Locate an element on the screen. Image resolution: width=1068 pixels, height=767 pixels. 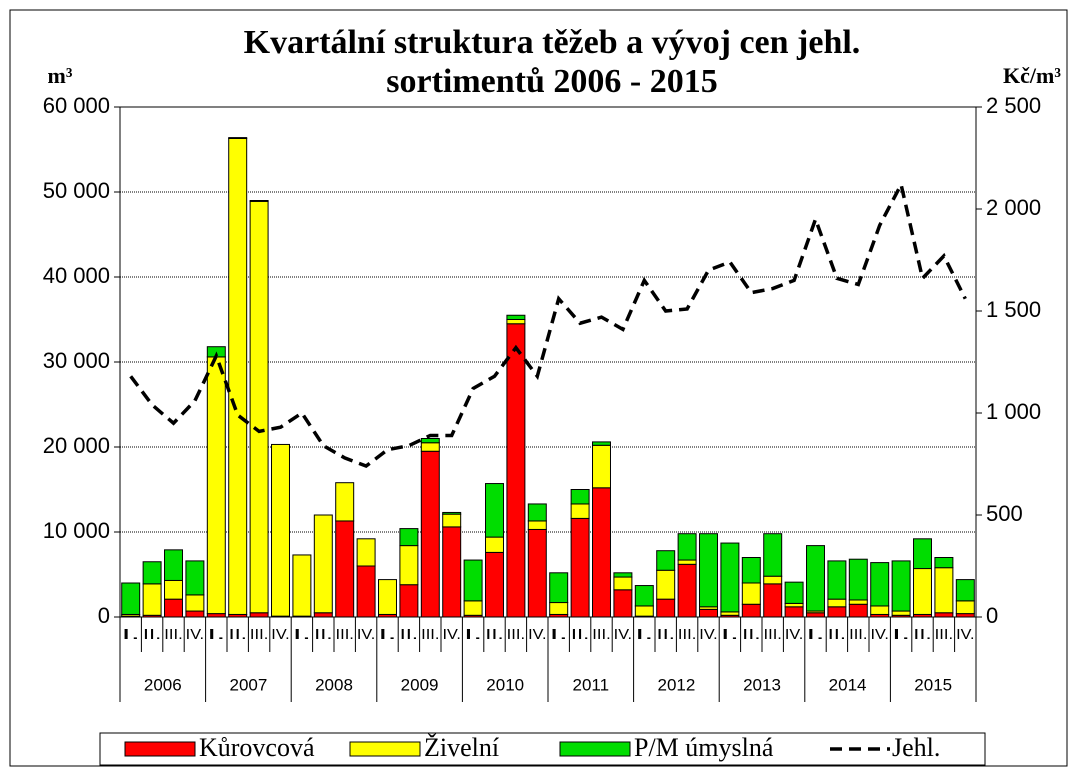
y-axis-label: m³ is located at coordinates (60, 75).